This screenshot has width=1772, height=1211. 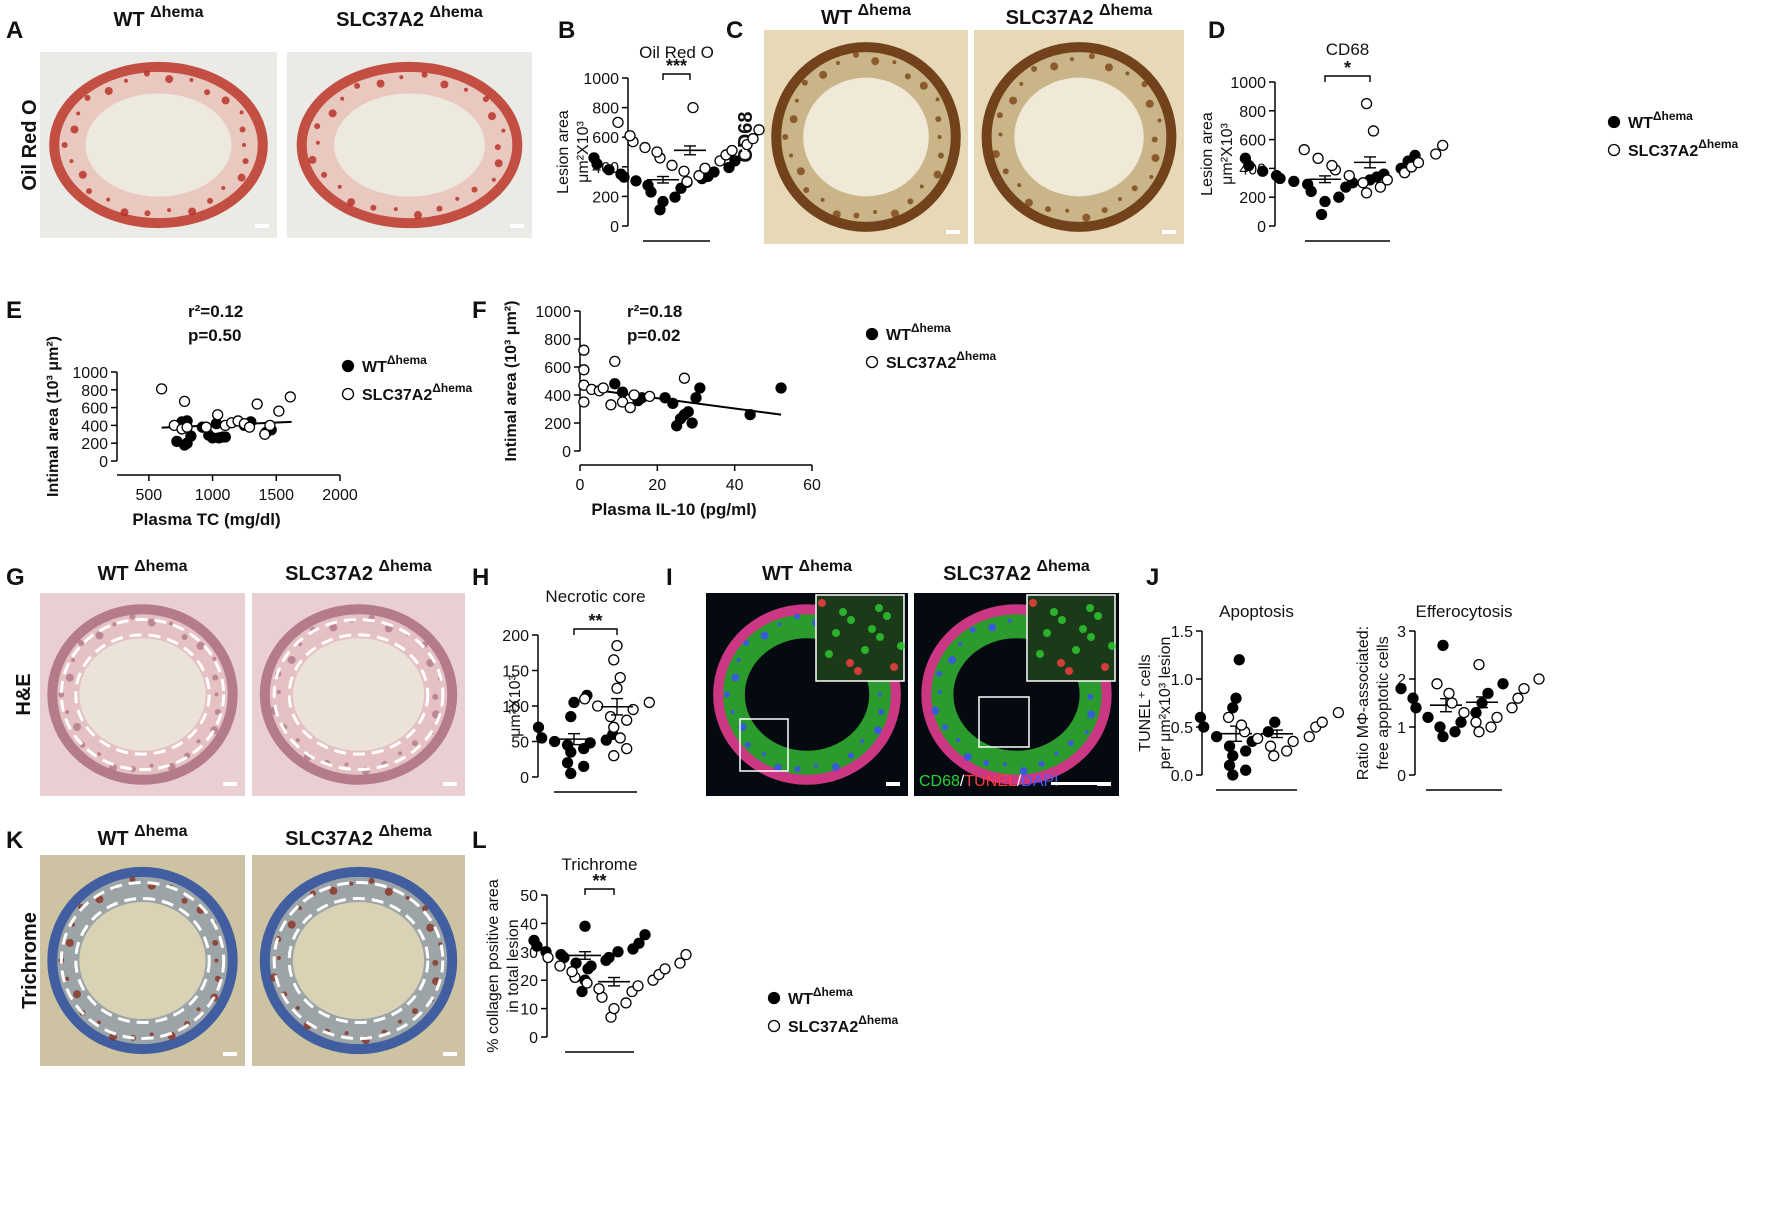 I want to click on channel-label: DAPI, so click(x=1039, y=781).